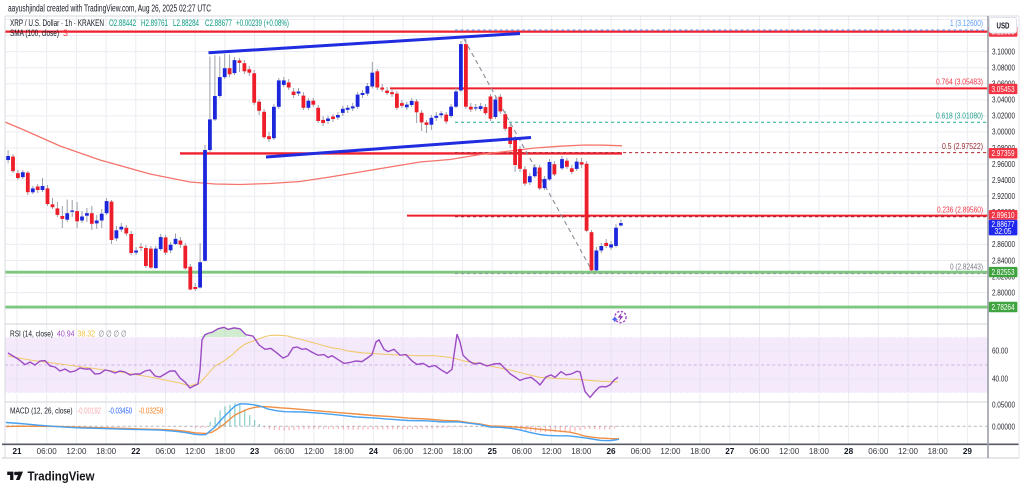  What do you see at coordinates (1003, 25) in the screenshot?
I see `svg-text: USD` at bounding box center [1003, 25].